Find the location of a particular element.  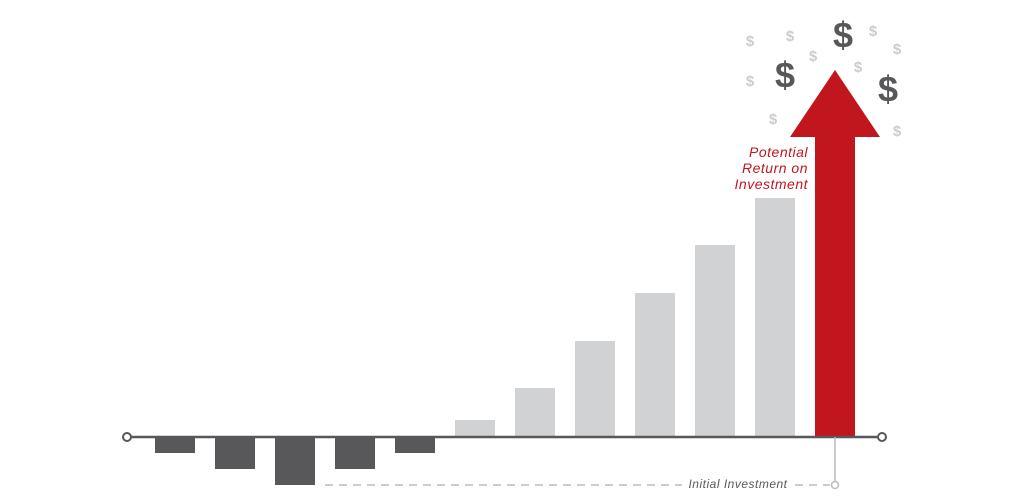

highlight-arrow is located at coordinates (835, 253).